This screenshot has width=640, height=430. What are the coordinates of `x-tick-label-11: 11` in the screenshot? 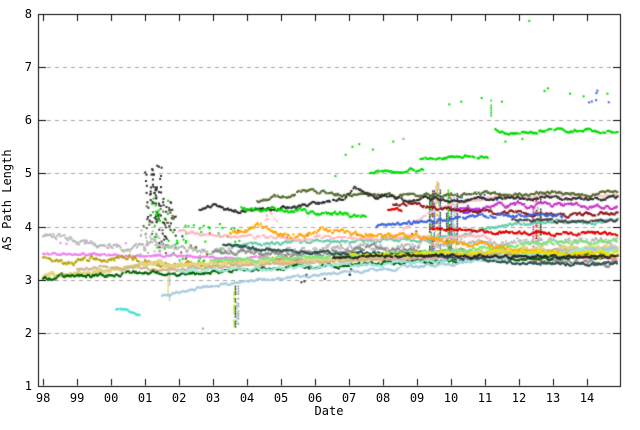 It's located at (485, 398).